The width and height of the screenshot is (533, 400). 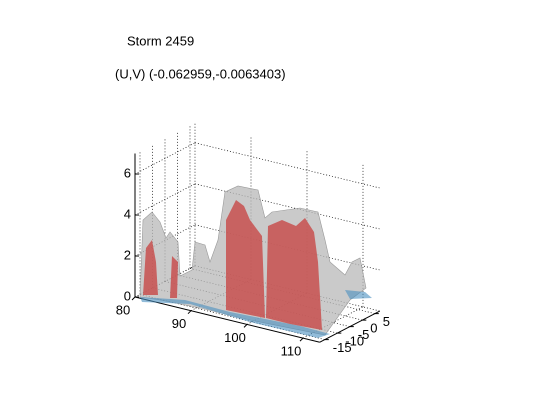 I want to click on x-tick-label: 90, so click(x=179, y=323).